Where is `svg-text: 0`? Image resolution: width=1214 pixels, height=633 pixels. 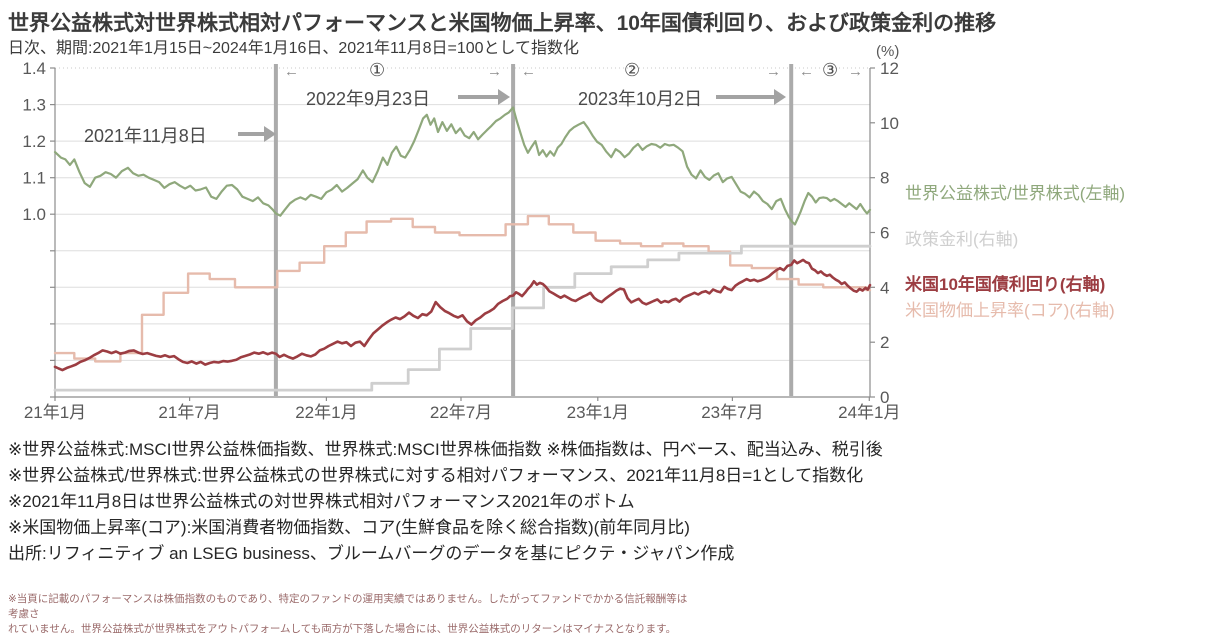
svg-text: 0 is located at coordinates (884, 397).